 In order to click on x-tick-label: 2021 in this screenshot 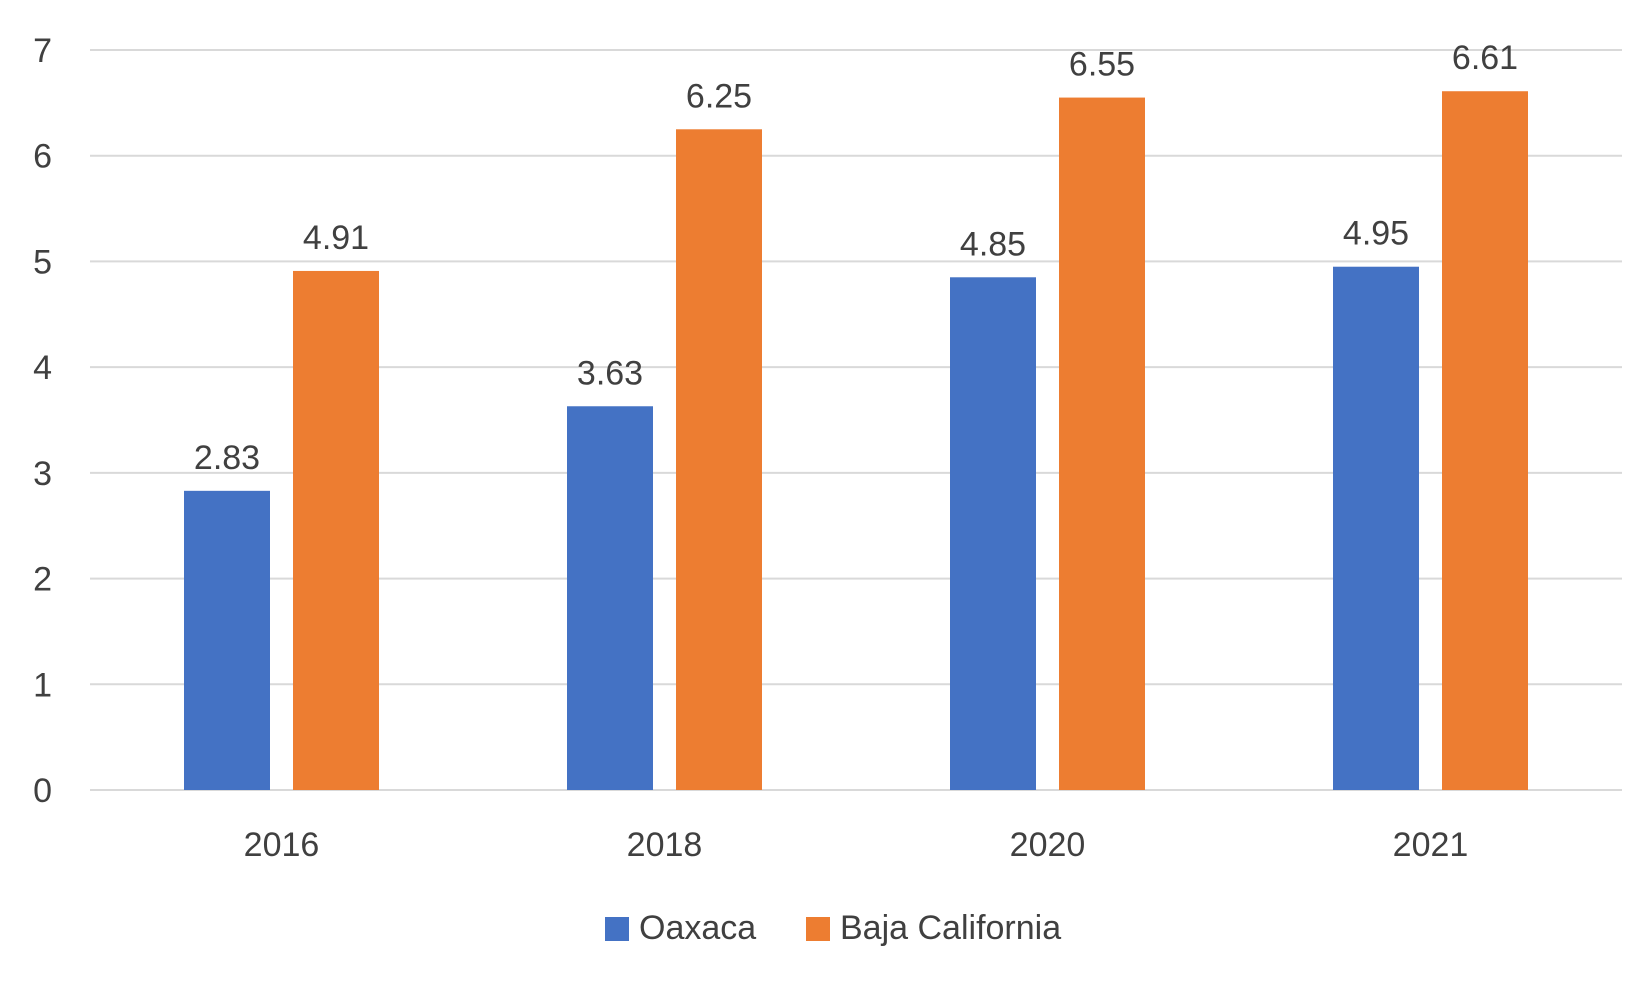, I will do `click(1431, 845)`.